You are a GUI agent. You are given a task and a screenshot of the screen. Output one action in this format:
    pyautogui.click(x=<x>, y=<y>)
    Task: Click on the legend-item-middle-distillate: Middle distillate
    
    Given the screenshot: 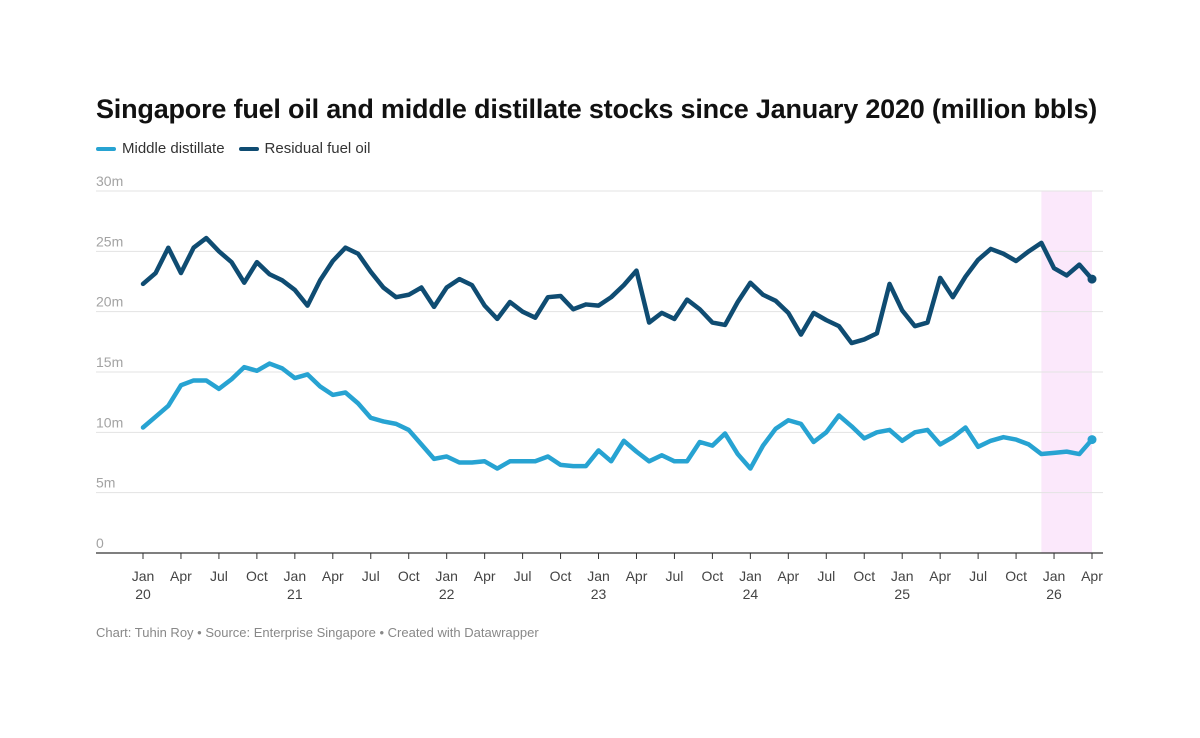 What is the action you would take?
    pyautogui.click(x=160, y=148)
    